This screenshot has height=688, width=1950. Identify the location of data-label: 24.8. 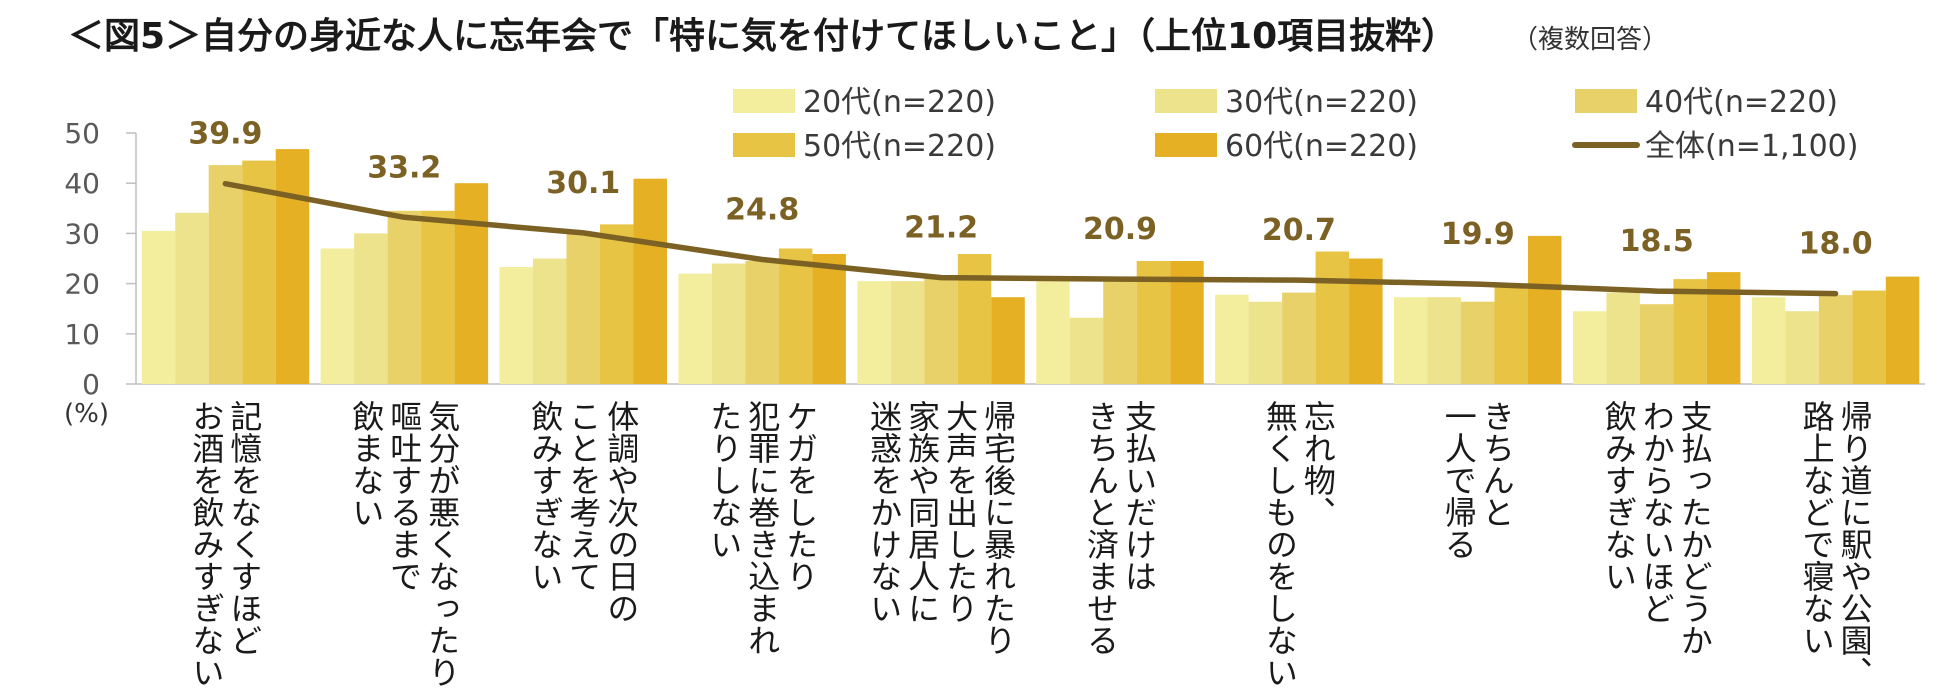
(762, 210).